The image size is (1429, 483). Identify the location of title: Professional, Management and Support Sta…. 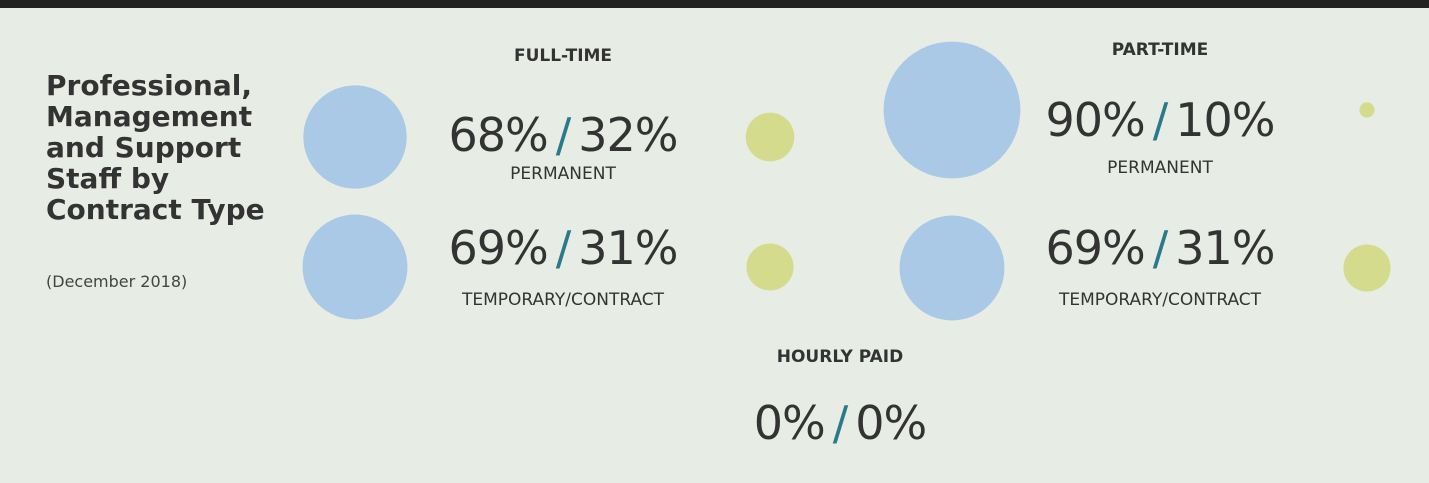
(155, 147).